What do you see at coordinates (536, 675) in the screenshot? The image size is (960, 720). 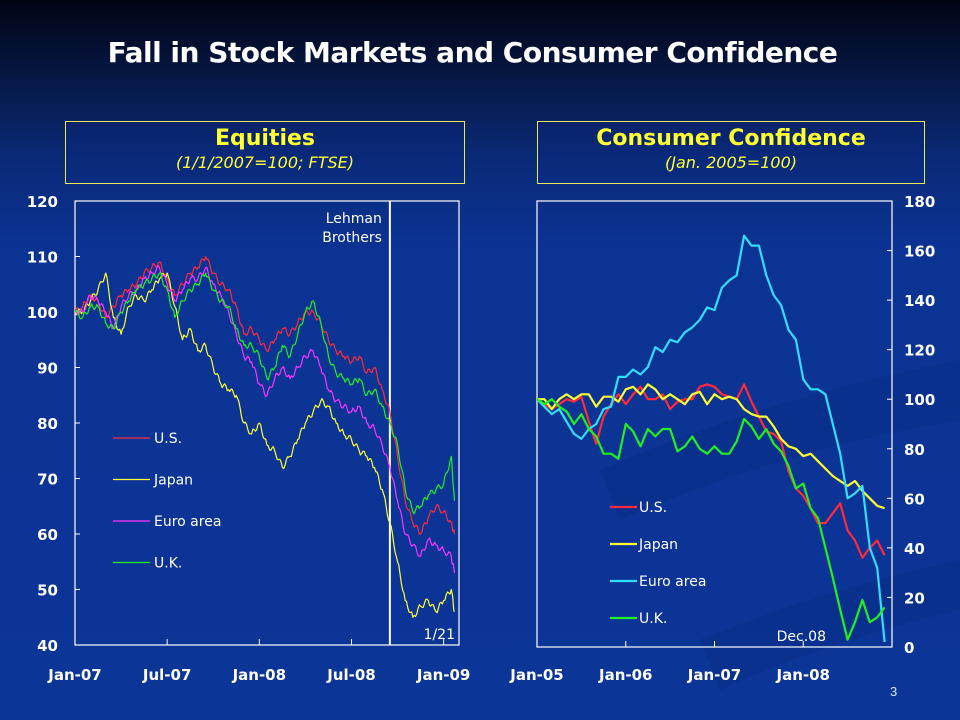 I see `x-tick-label: Jan-05` at bounding box center [536, 675].